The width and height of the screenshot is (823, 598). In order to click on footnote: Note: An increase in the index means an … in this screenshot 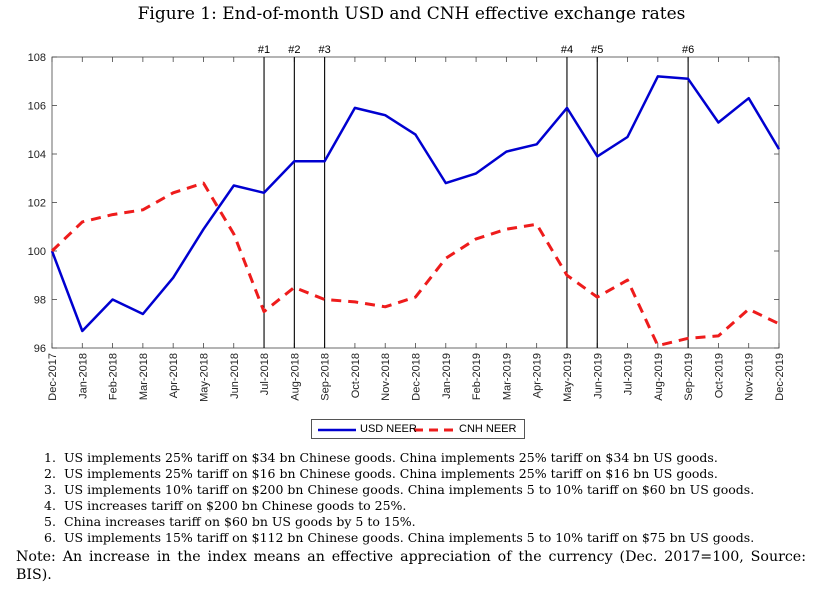, I will do `click(411, 566)`.